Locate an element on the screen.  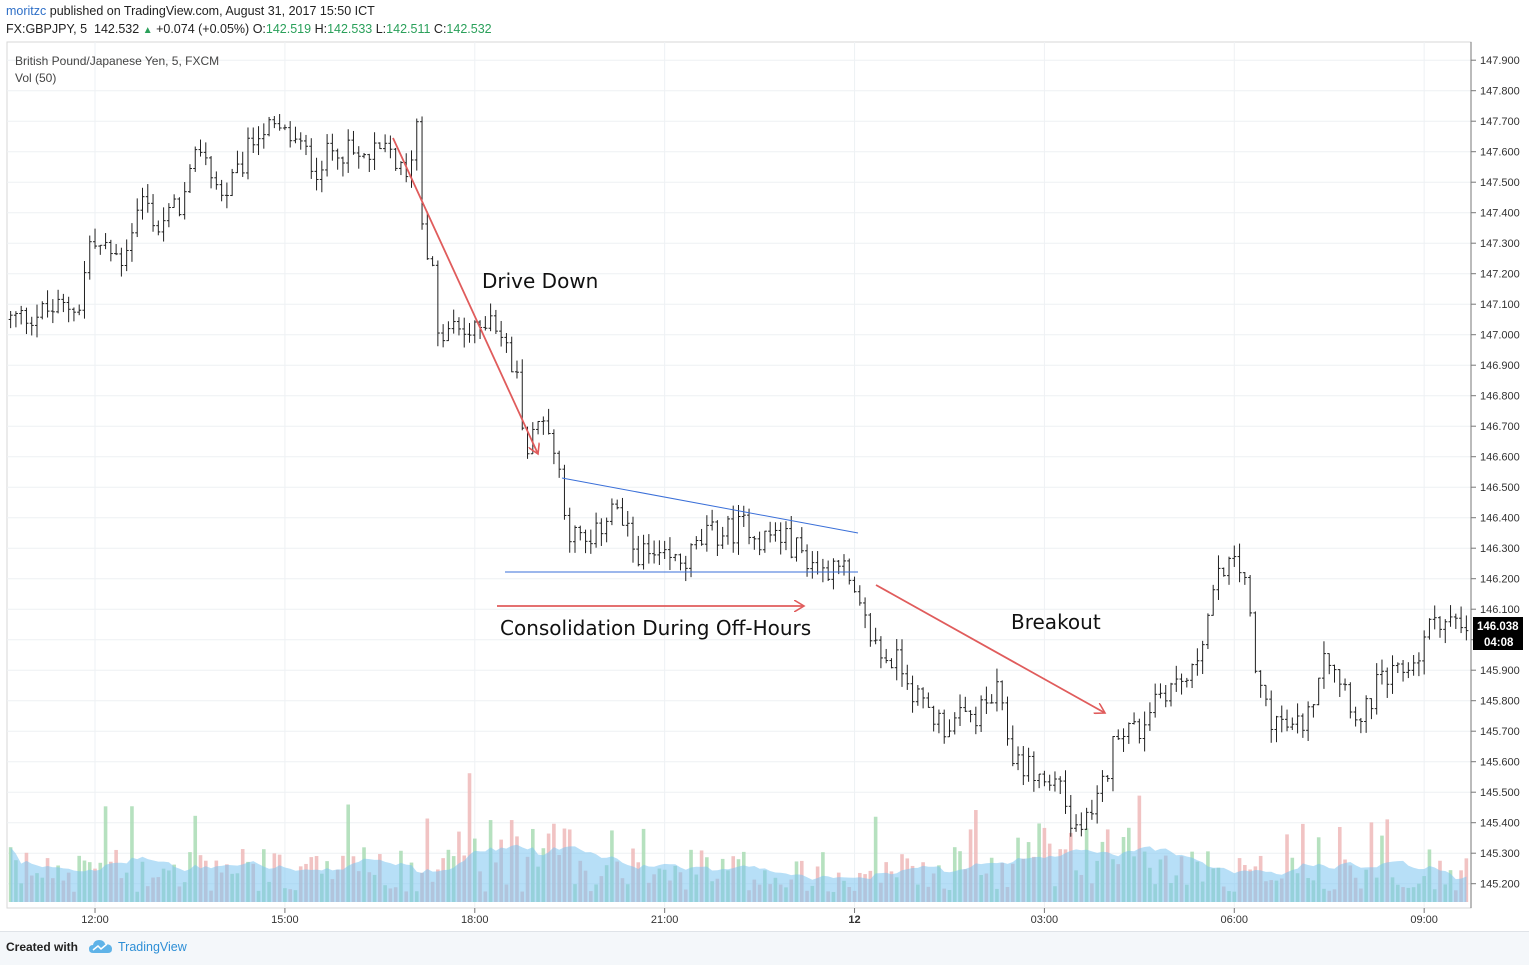
author-link: moritzc is located at coordinates (26, 11).